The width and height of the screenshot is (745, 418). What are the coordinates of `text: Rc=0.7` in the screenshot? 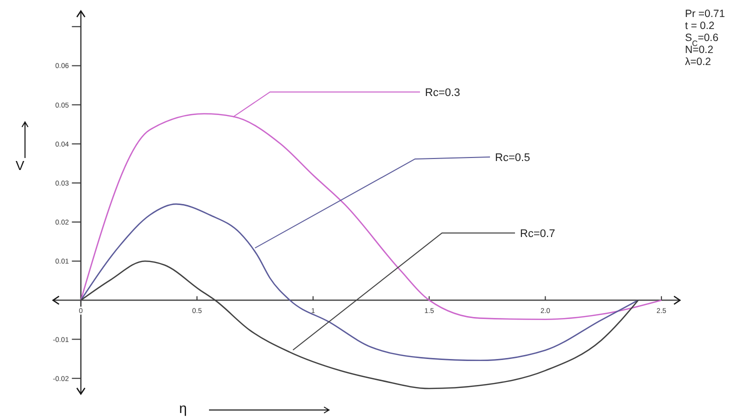 It's located at (538, 234).